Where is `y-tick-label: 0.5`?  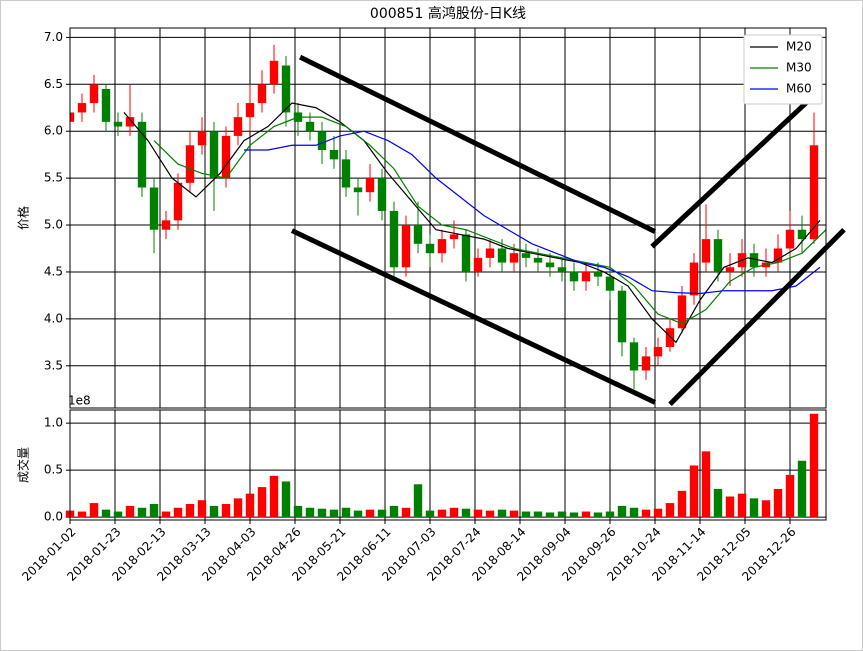 y-tick-label: 0.5 is located at coordinates (53, 470).